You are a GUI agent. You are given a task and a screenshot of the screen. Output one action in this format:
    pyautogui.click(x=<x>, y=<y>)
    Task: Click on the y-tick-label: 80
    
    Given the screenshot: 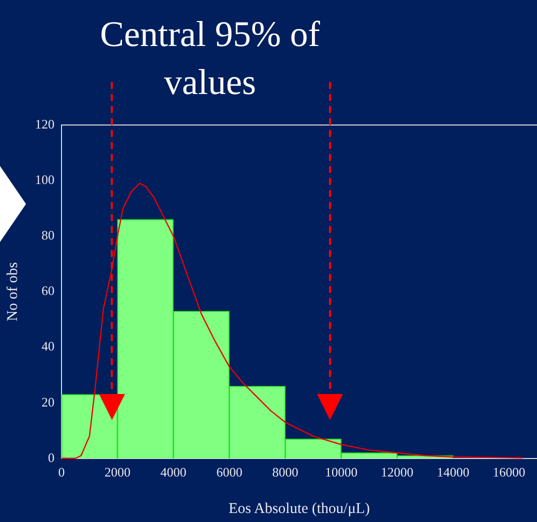 What is the action you would take?
    pyautogui.click(x=48, y=235)
    